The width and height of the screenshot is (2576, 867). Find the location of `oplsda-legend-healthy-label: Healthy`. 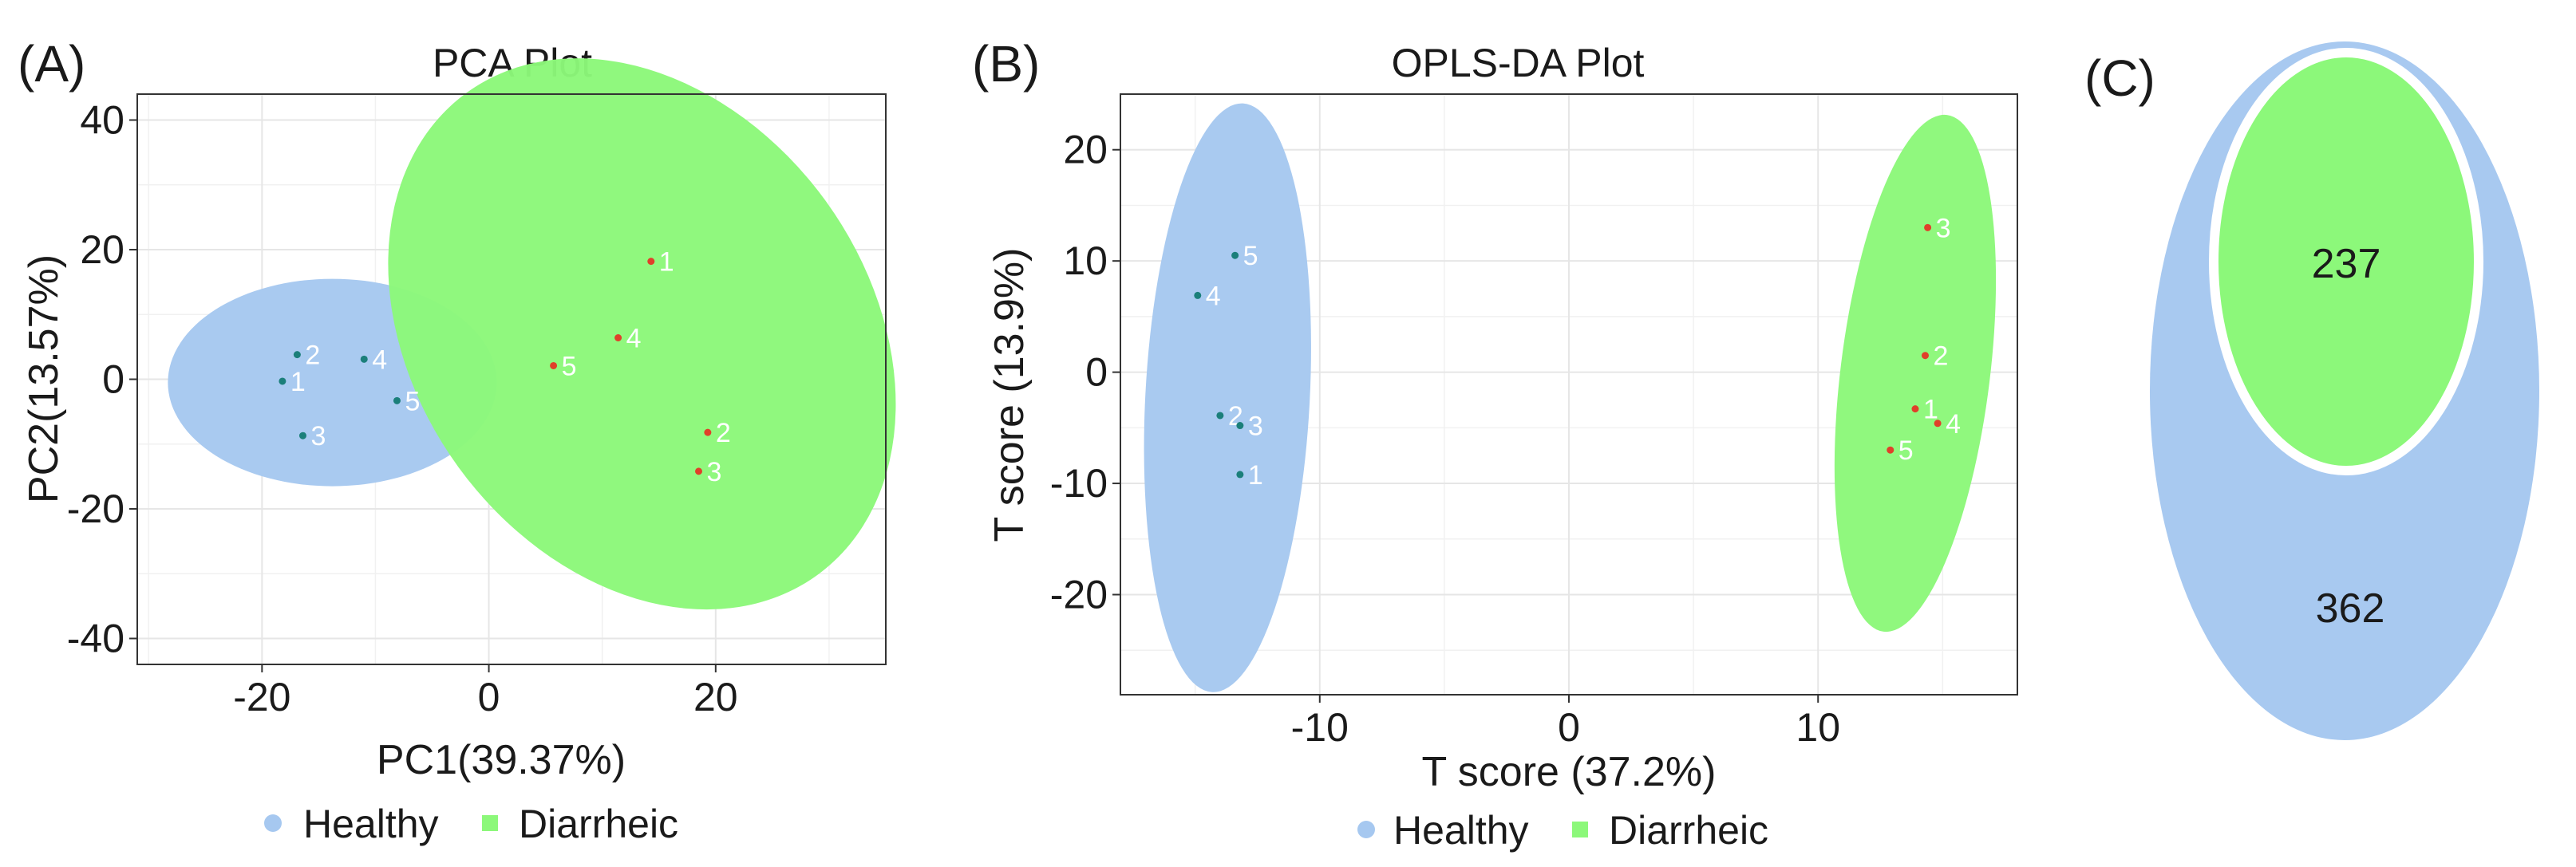

oplsda-legend-healthy-label: Healthy is located at coordinates (1461, 831).